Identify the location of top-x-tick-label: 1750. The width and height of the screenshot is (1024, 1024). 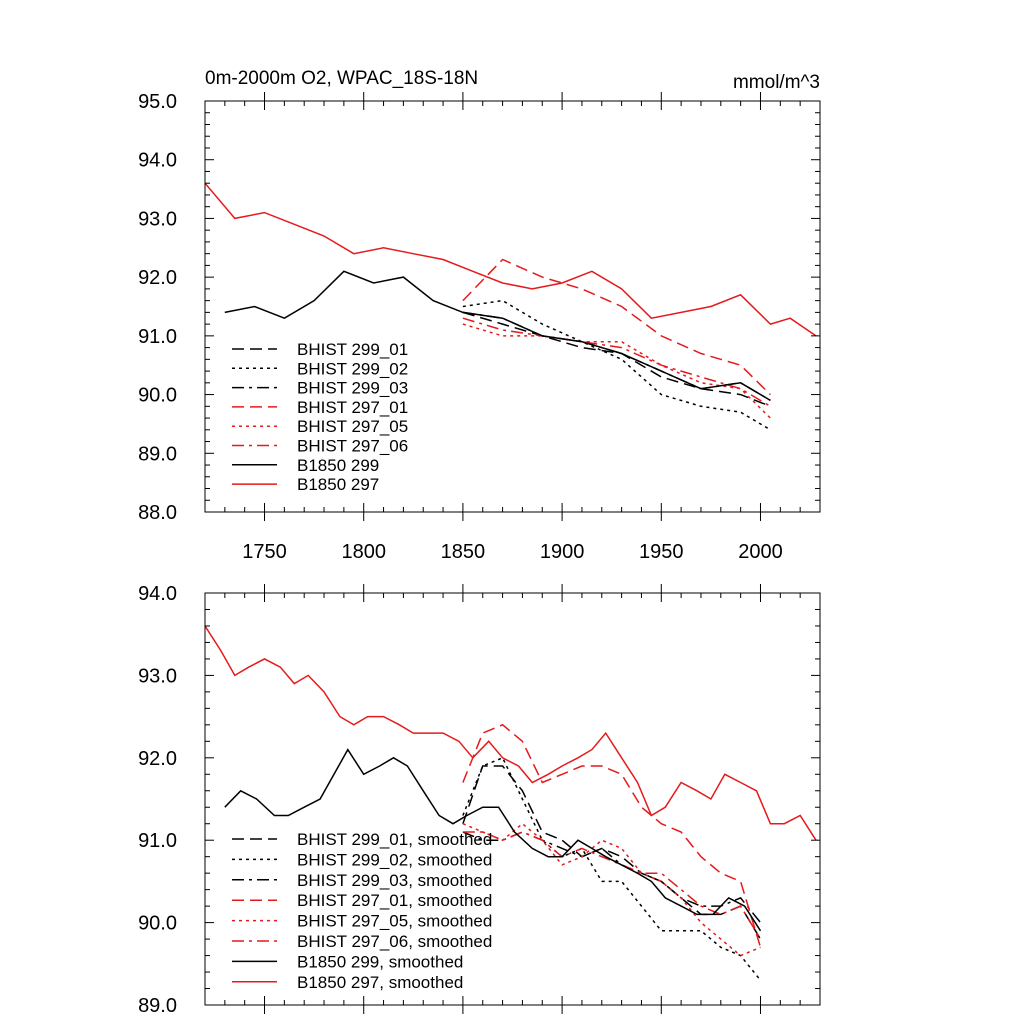
(264, 552).